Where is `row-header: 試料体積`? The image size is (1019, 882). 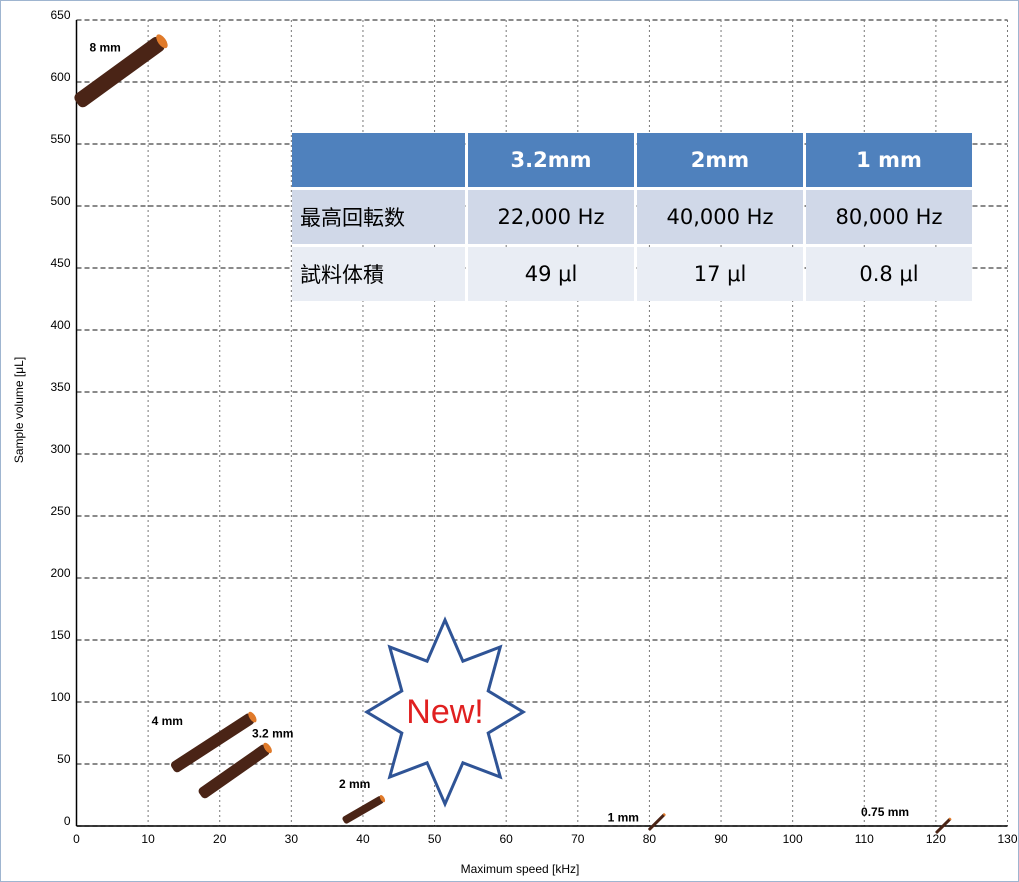 row-header: 試料体積 is located at coordinates (378, 274).